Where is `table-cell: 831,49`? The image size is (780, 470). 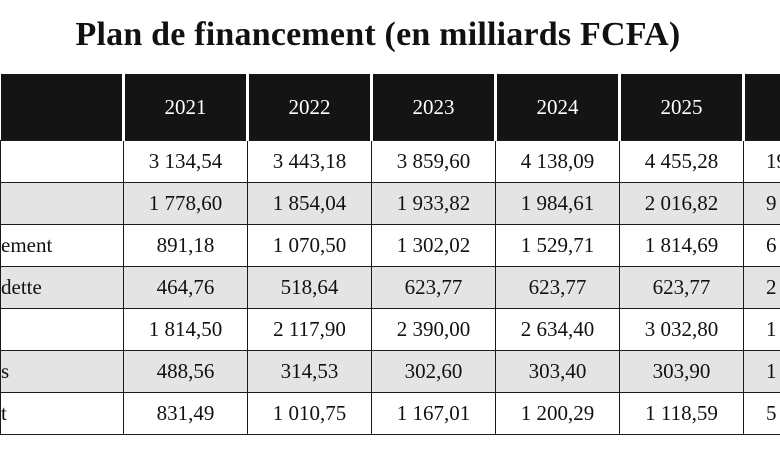
table-cell: 831,49 is located at coordinates (185, 413).